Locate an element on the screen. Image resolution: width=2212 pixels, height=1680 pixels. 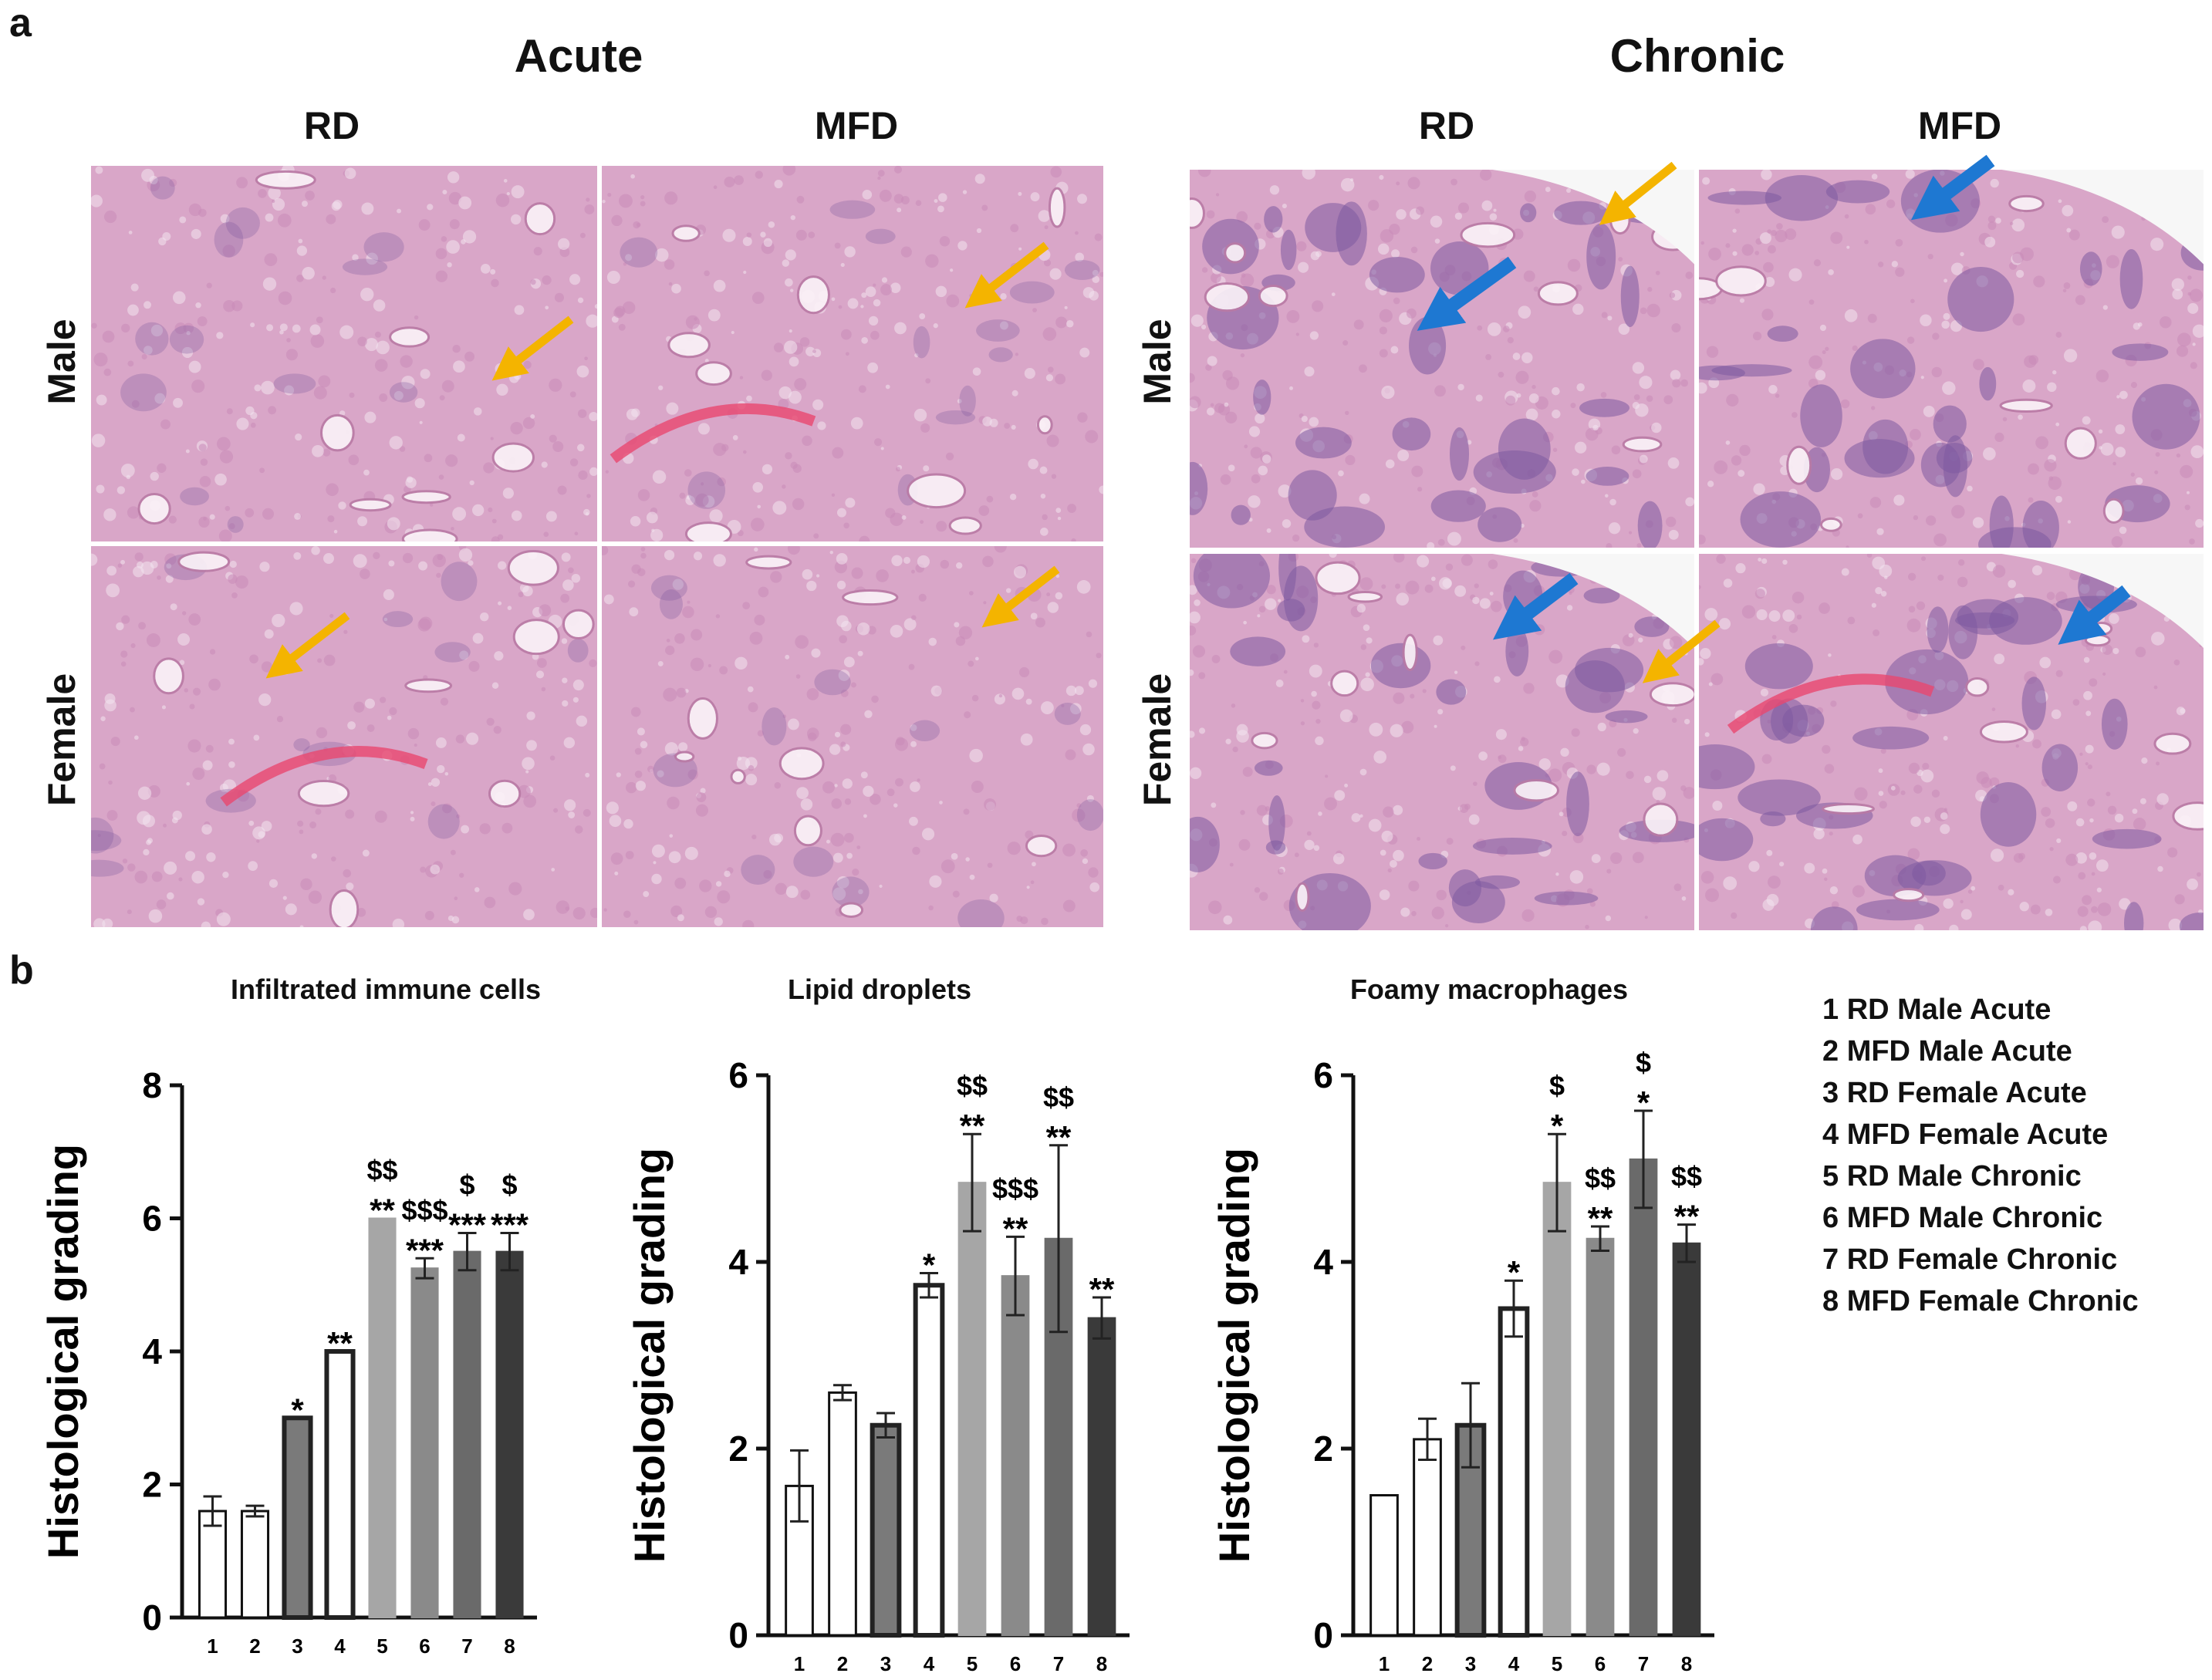
micrograph-chronic-rd-male is located at coordinates (1442, 359).